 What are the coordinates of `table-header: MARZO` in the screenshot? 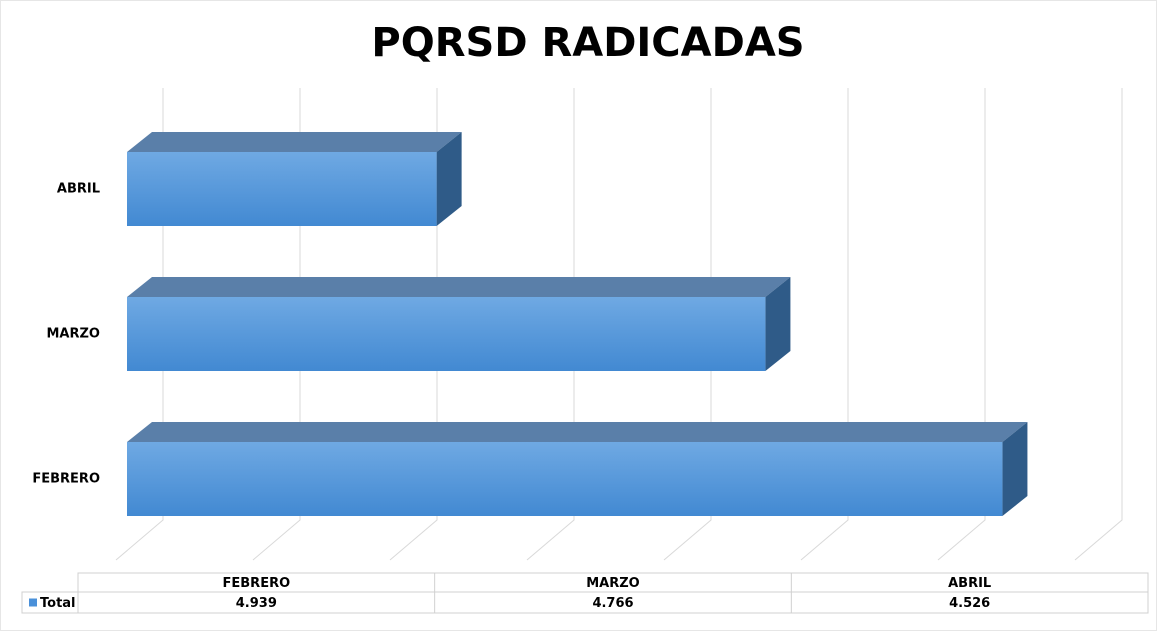 It's located at (613, 583).